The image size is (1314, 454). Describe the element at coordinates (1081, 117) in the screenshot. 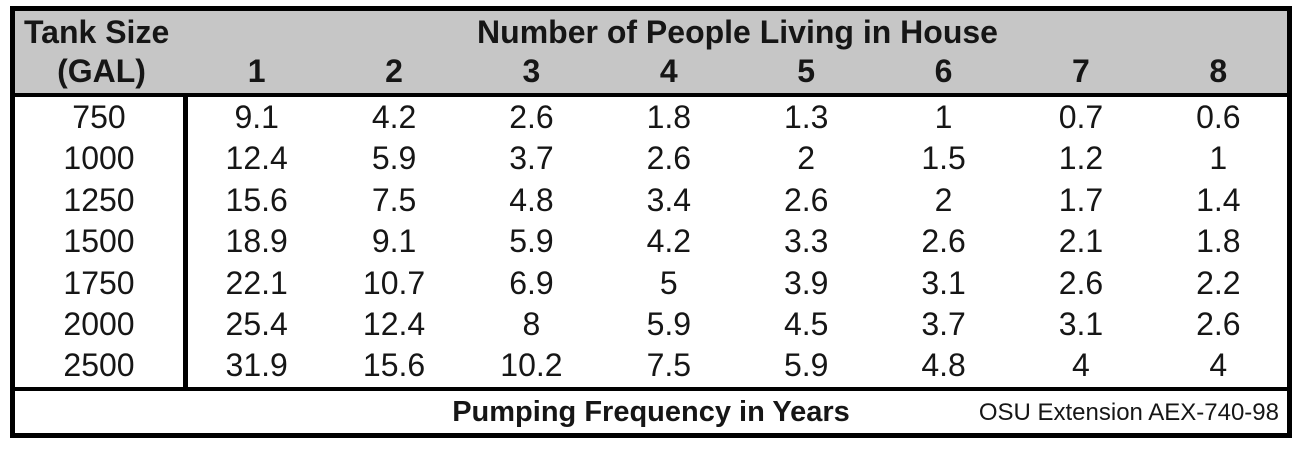

I see `frequency-cell: 0.7` at that location.